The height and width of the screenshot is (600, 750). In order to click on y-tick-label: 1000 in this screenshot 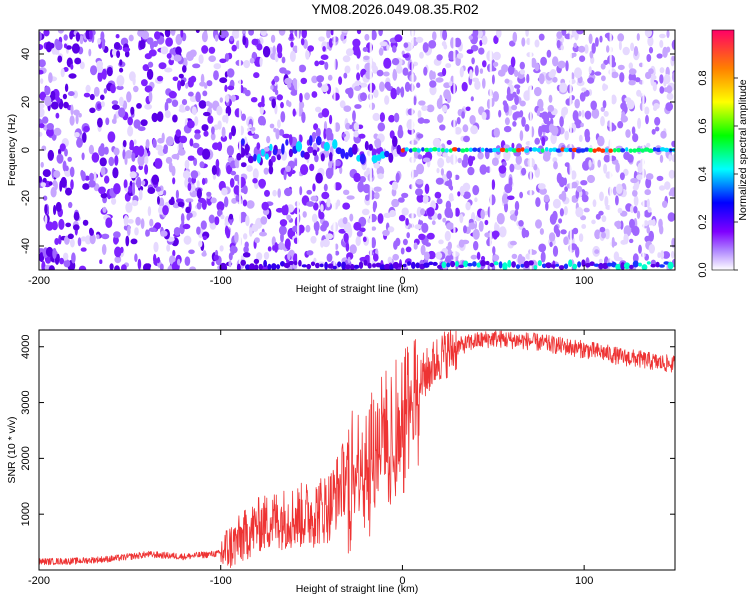, I will do `click(26, 514)`.